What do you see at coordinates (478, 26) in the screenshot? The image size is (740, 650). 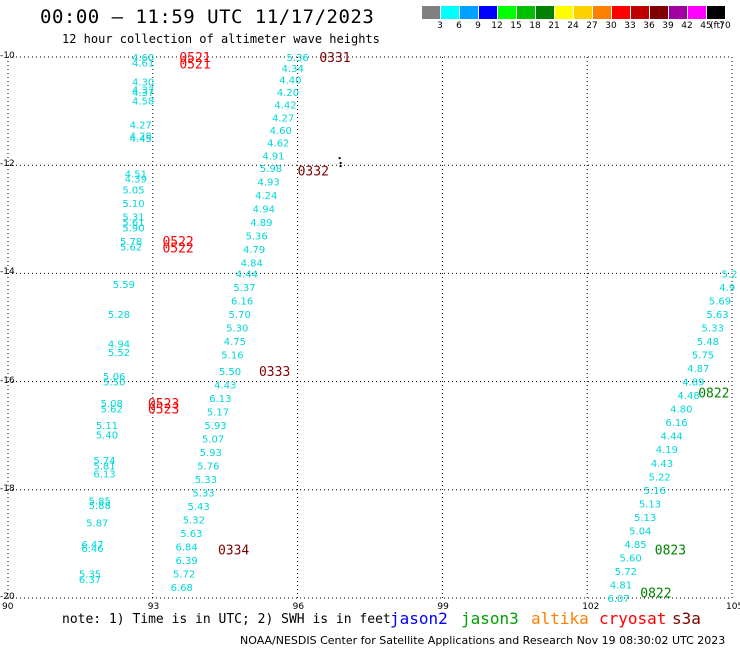 I see `legend-label: 9` at bounding box center [478, 26].